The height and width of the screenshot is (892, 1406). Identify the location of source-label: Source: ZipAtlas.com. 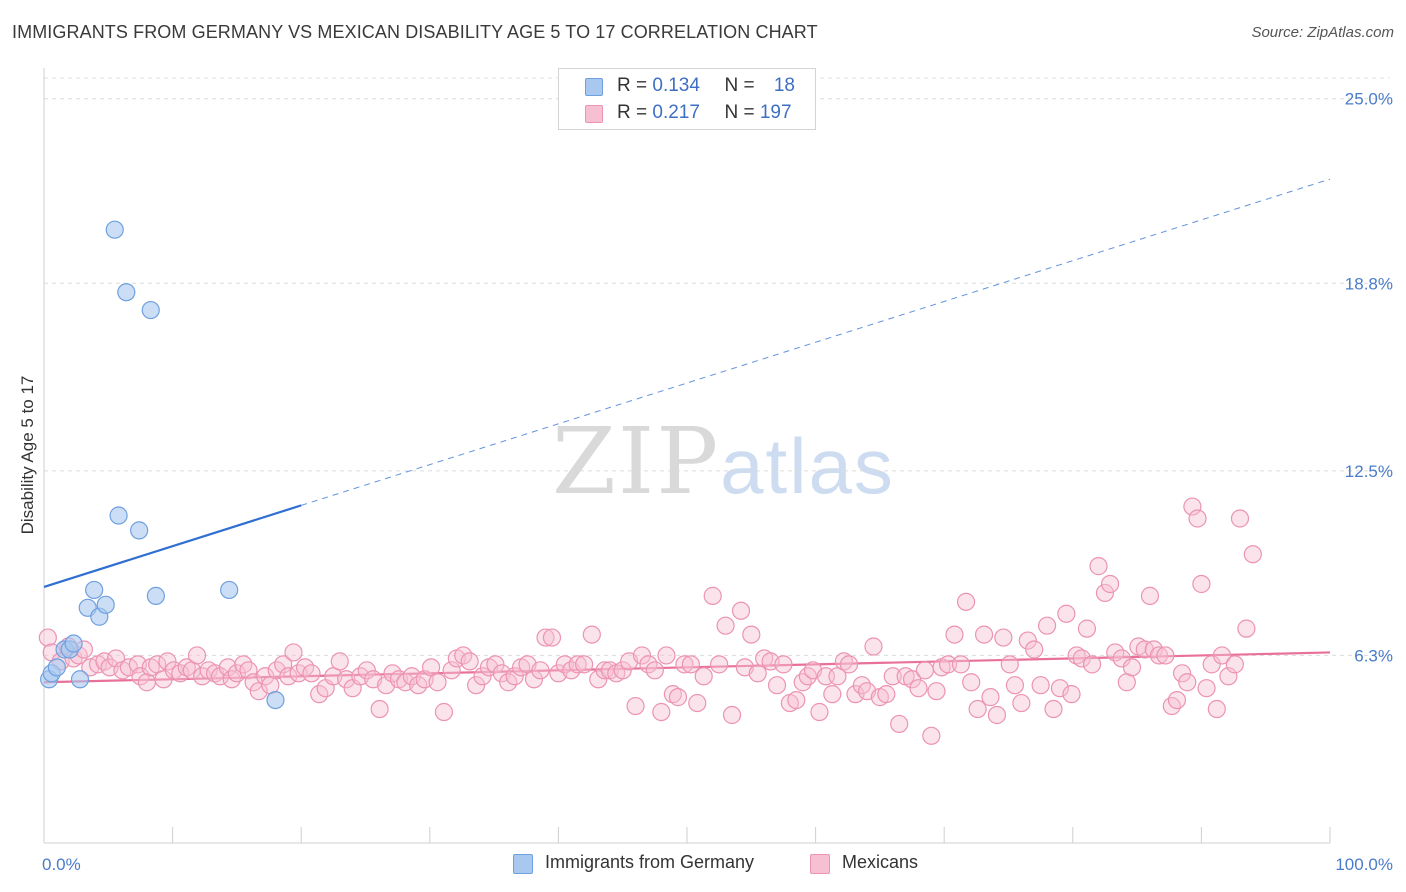
(1322, 32).